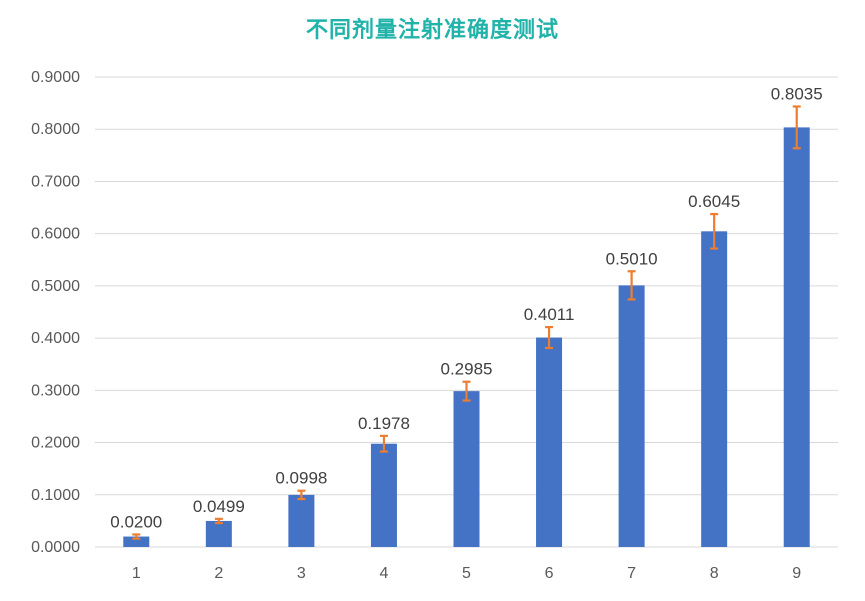 This screenshot has height=601, width=865. What do you see at coordinates (631, 573) in the screenshot?
I see `x-tick-label: 7` at bounding box center [631, 573].